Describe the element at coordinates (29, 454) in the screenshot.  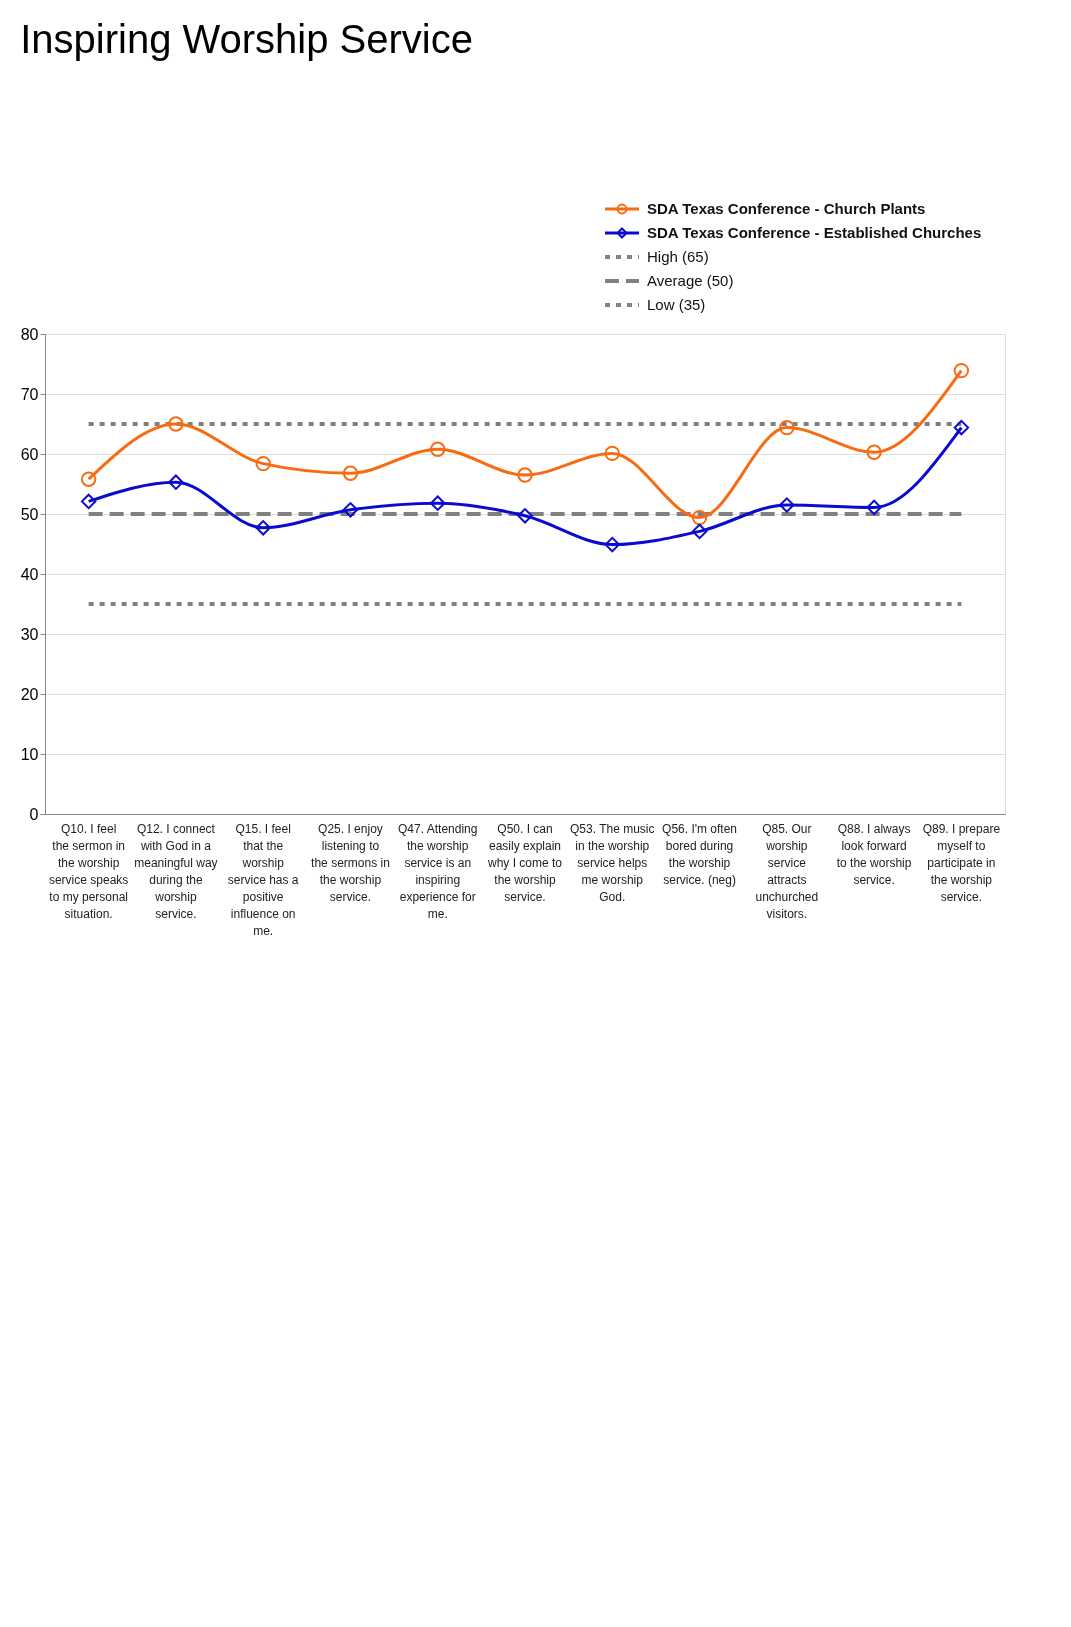
I see `y-tick-label: 60` at that location.